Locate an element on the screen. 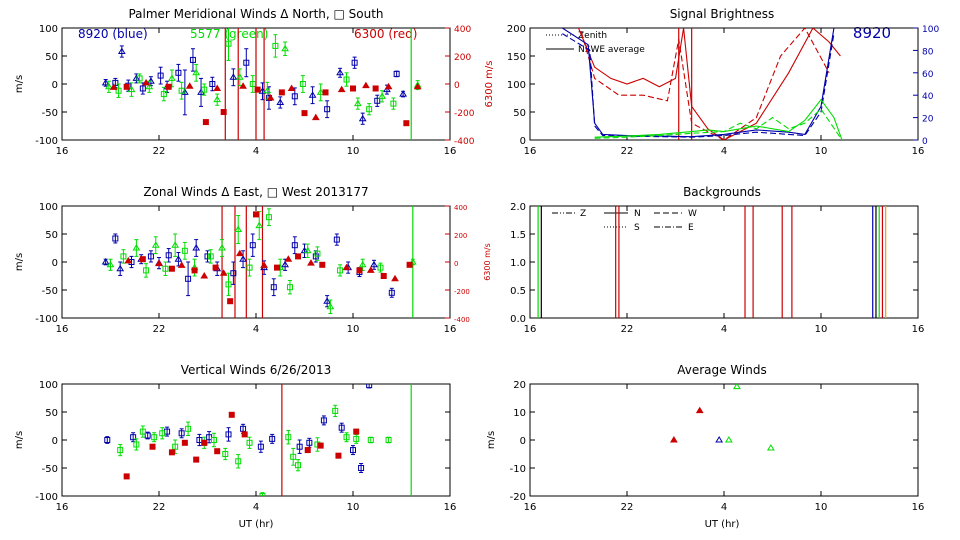  average-xtick-label: 4 is located at coordinates (724, 507).